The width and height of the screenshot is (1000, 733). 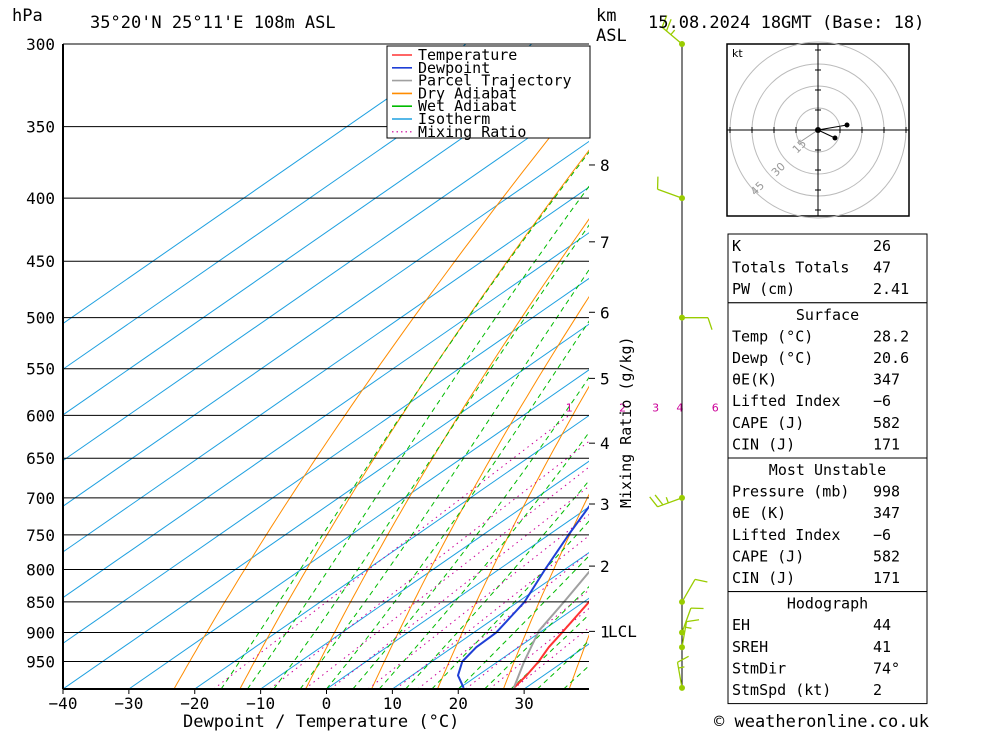 I want to click on index-value: 582, so click(x=886, y=556).